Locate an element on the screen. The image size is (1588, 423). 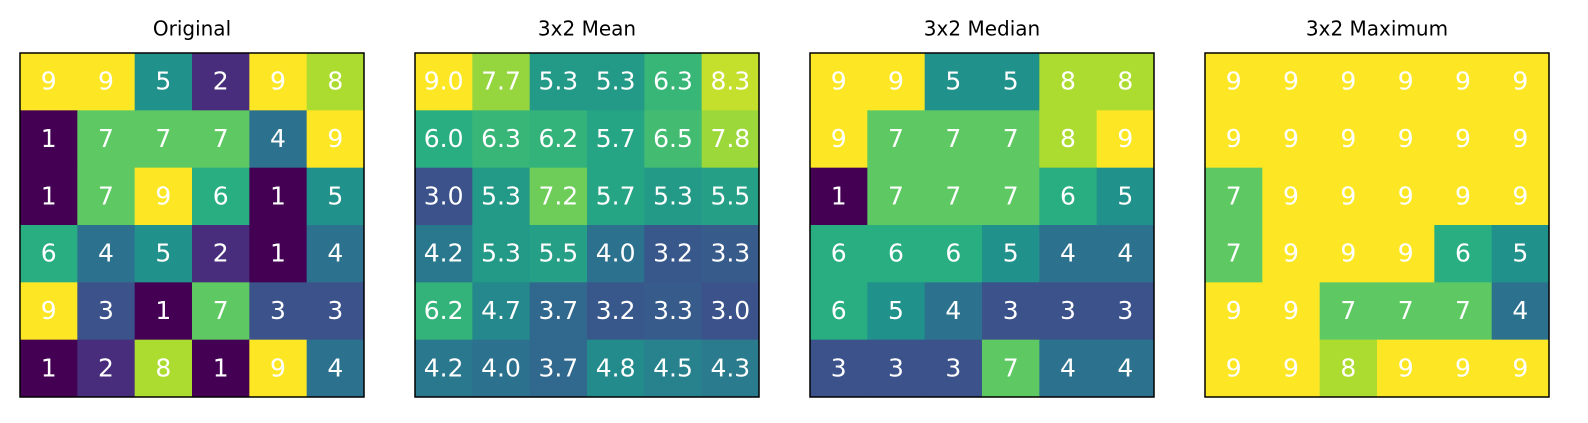
cell-label: 7.2 is located at coordinates (558, 195).